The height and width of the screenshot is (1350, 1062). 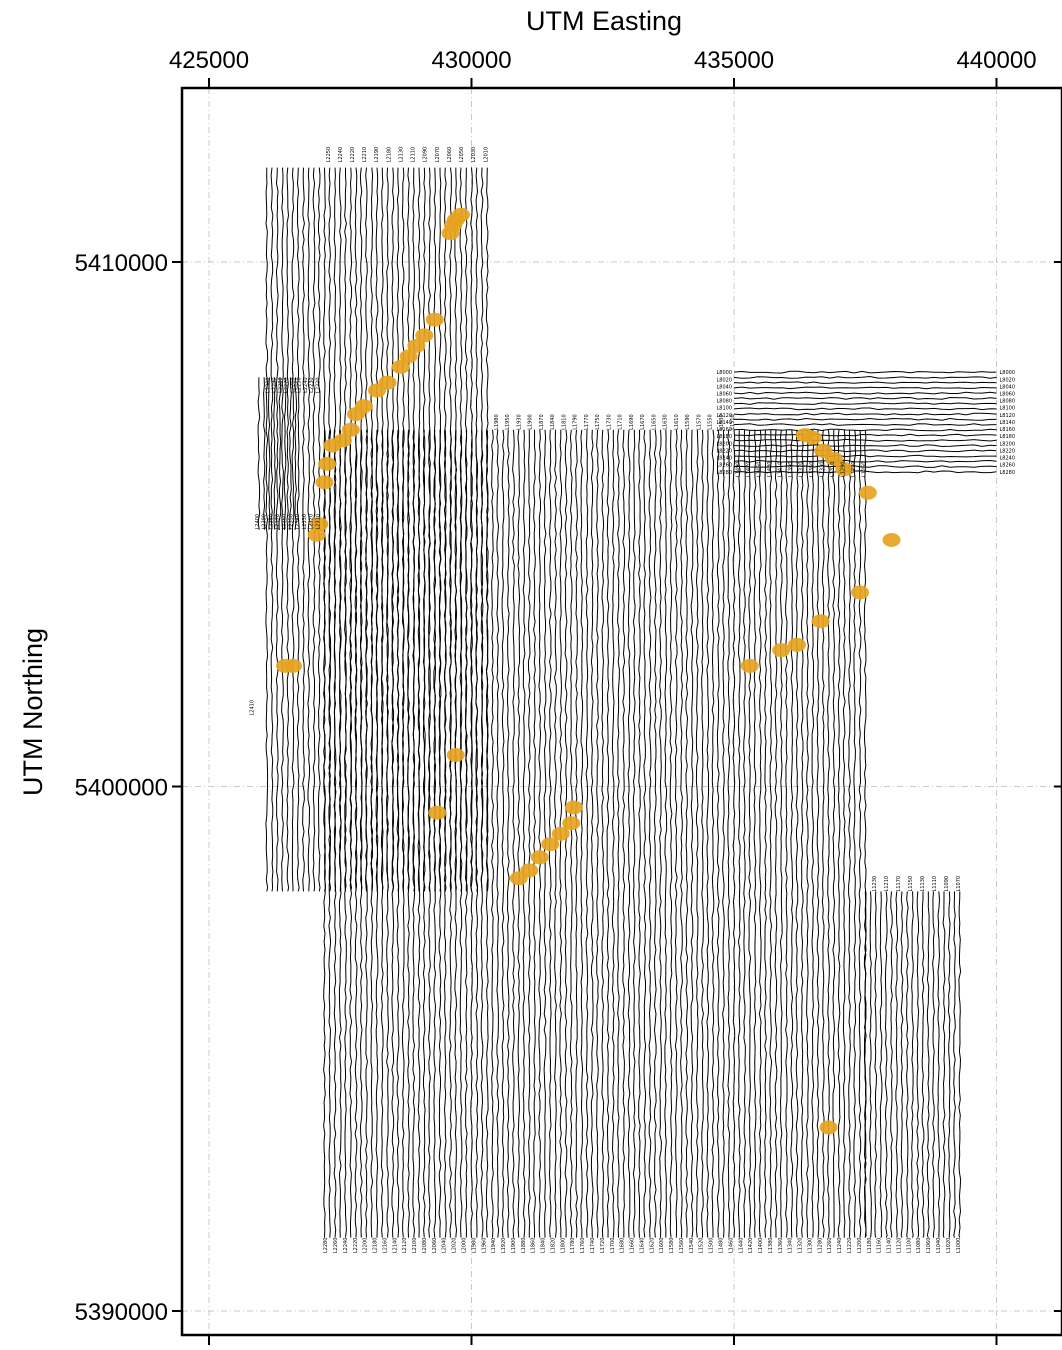 What do you see at coordinates (1008, 402) in the screenshot?
I see `line-label-right: L8080` at bounding box center [1008, 402].